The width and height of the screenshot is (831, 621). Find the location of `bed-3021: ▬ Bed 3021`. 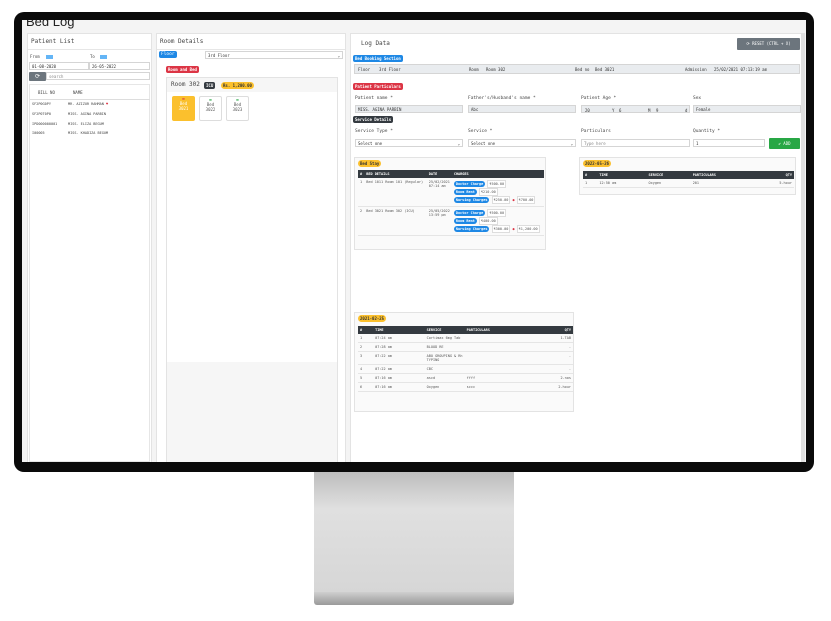

bed-3021: ▬ Bed 3021 is located at coordinates (183, 108).